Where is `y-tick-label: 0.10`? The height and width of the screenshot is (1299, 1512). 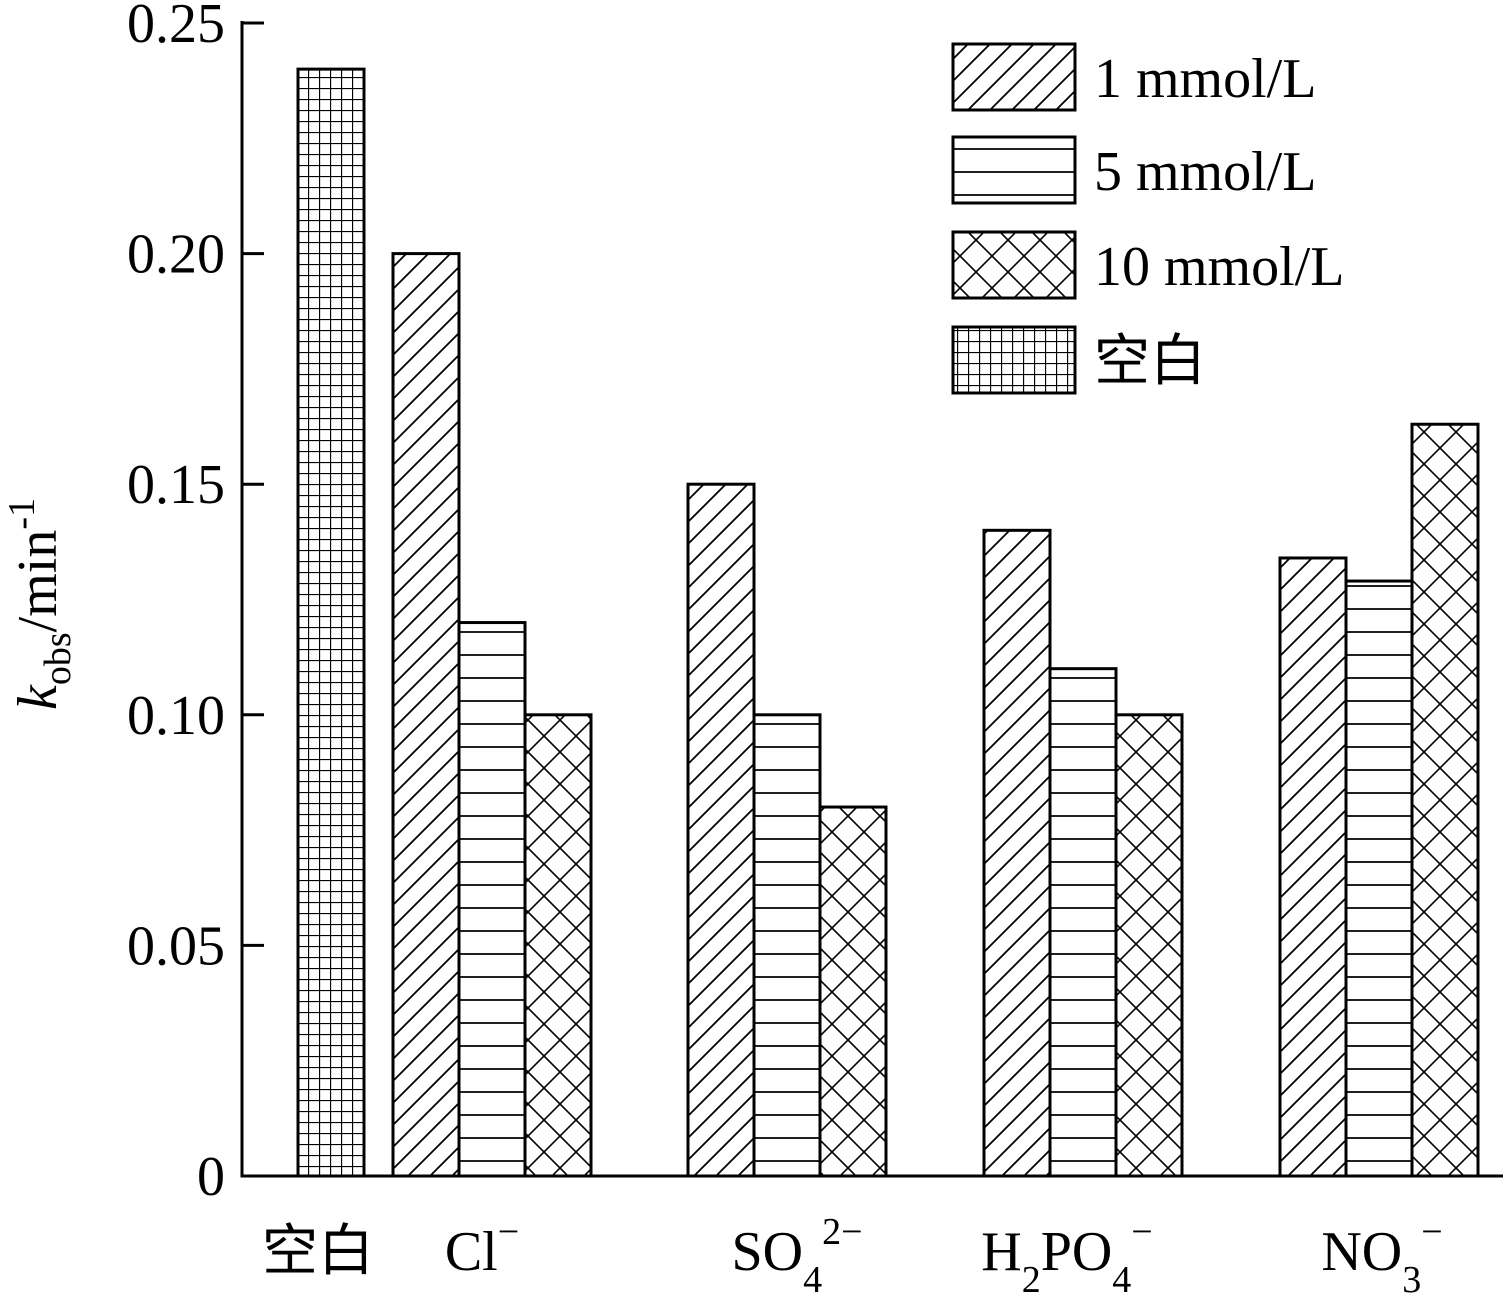
y-tick-label: 0.10 is located at coordinates (176, 716).